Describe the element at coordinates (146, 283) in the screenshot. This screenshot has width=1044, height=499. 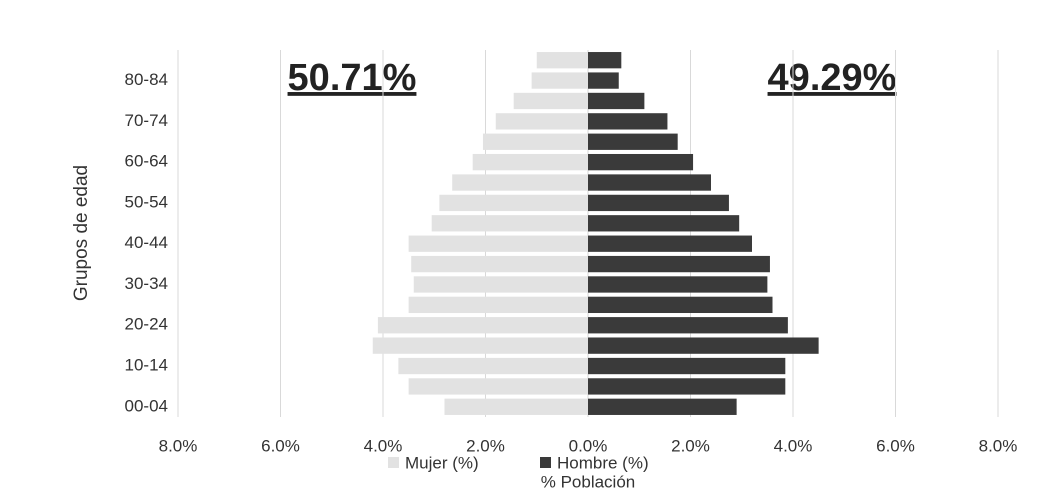
I see `y-tick-label: 30-34` at that location.